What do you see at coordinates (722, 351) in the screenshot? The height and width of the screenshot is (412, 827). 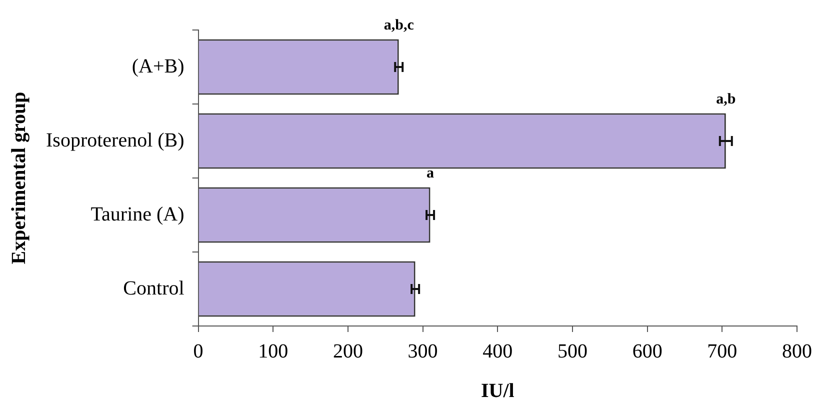 I see `x-tick-label: 700` at bounding box center [722, 351].